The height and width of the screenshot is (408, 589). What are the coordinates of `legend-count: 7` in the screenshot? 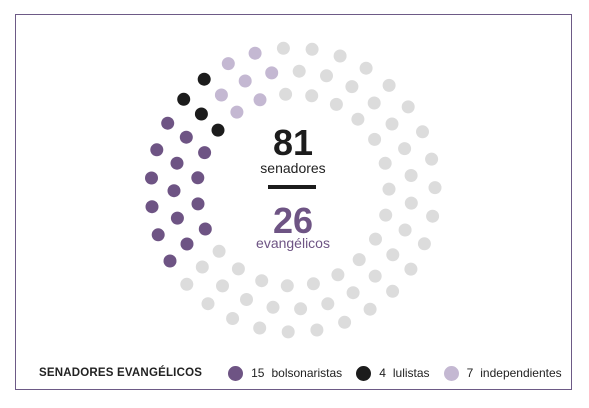 It's located at (470, 373).